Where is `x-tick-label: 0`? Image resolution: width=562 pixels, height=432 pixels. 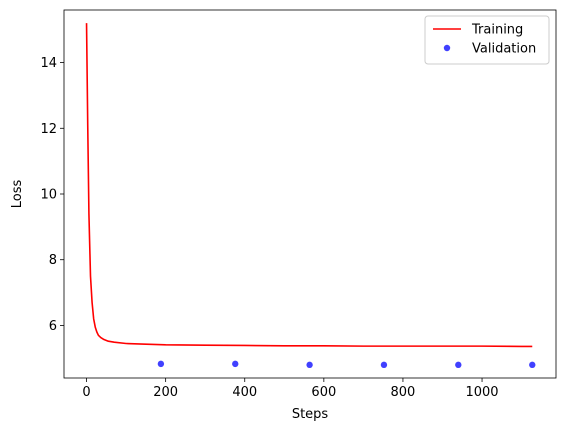
x-tick-label: 0 is located at coordinates (86, 392).